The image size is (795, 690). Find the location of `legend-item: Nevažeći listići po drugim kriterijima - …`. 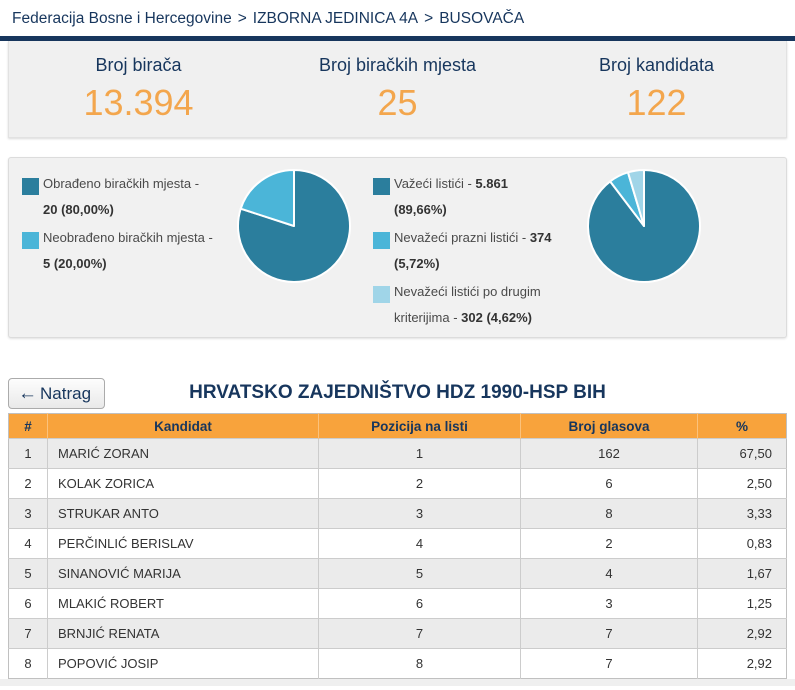

legend-item: Nevažeći listići po drugim kriterijima - … is located at coordinates (476, 305).